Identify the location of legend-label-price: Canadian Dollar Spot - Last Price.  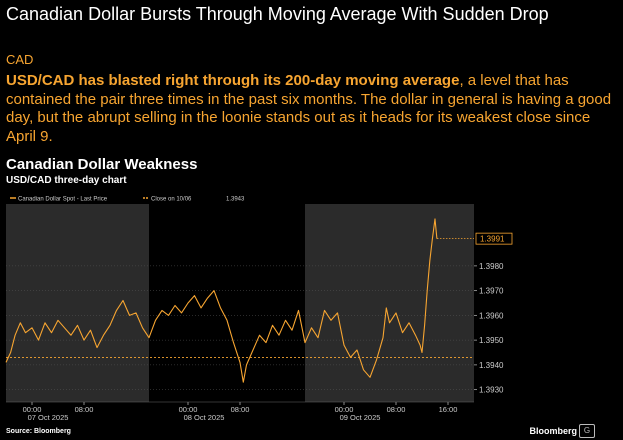
(63, 200).